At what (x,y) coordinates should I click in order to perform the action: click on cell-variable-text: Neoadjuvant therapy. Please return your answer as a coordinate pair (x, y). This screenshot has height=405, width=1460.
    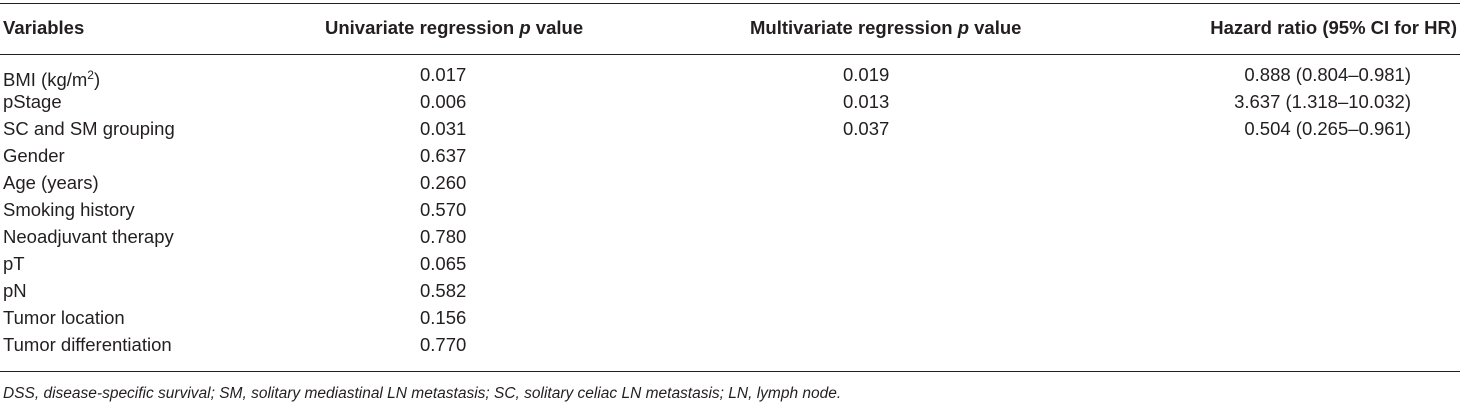
    Looking at the image, I should click on (88, 236).